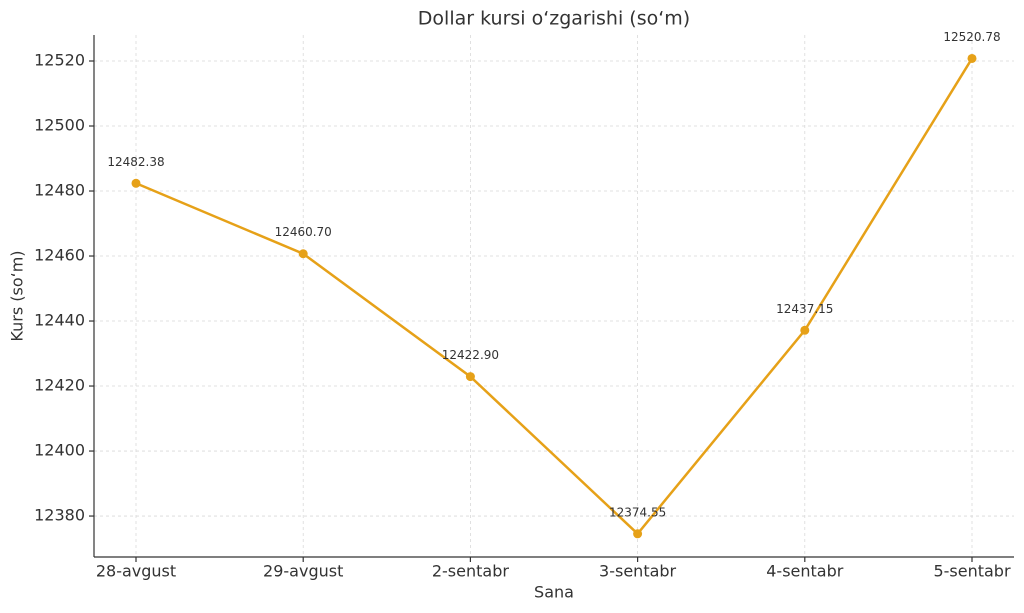 The height and width of the screenshot is (613, 1024). Describe the element at coordinates (637, 512) in the screenshot. I see `data-label: 12374.55` at that location.